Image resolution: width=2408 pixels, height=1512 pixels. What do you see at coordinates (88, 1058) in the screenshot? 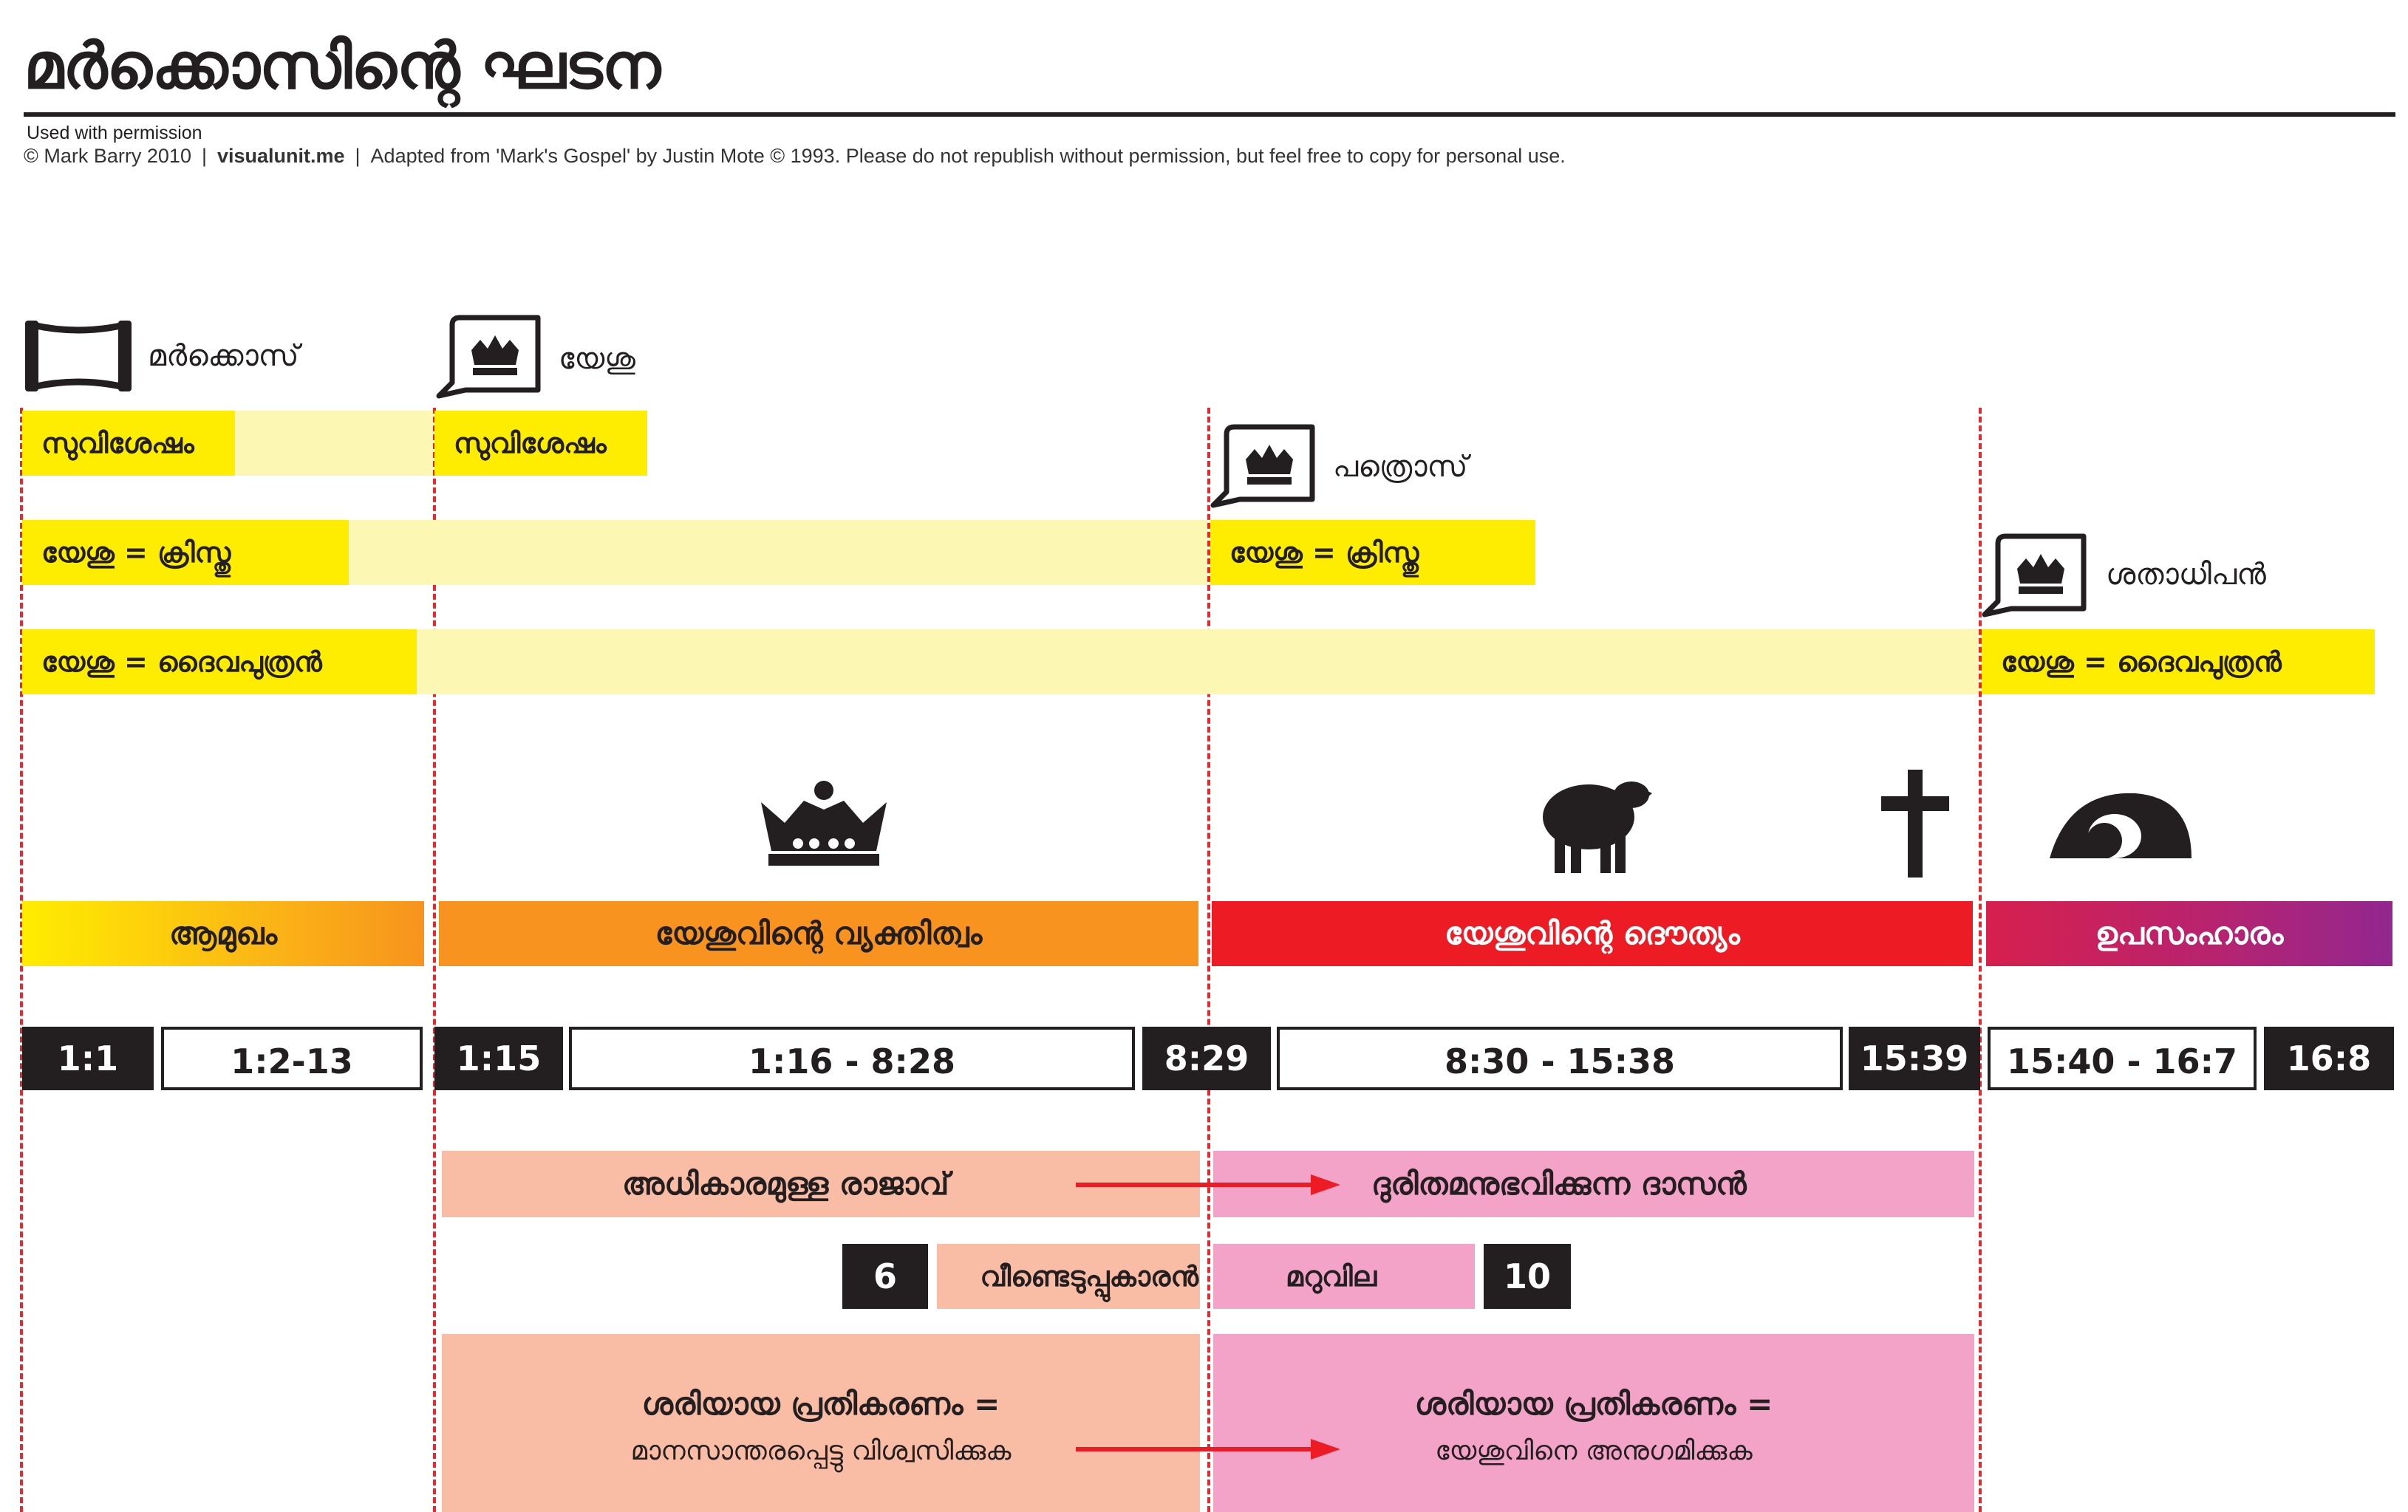
I see `reference-1-1: 1:1` at bounding box center [88, 1058].